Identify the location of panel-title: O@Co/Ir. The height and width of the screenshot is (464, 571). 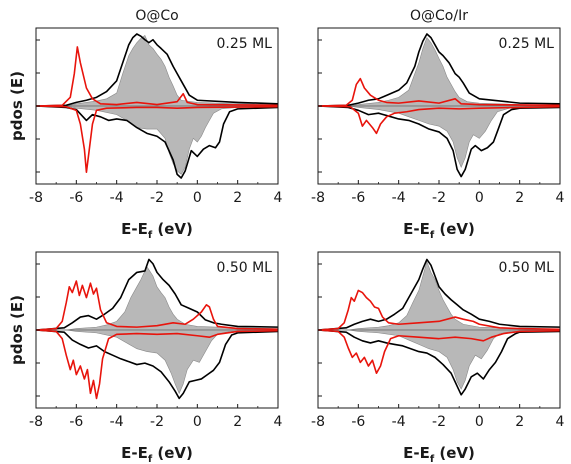
(439, 16).